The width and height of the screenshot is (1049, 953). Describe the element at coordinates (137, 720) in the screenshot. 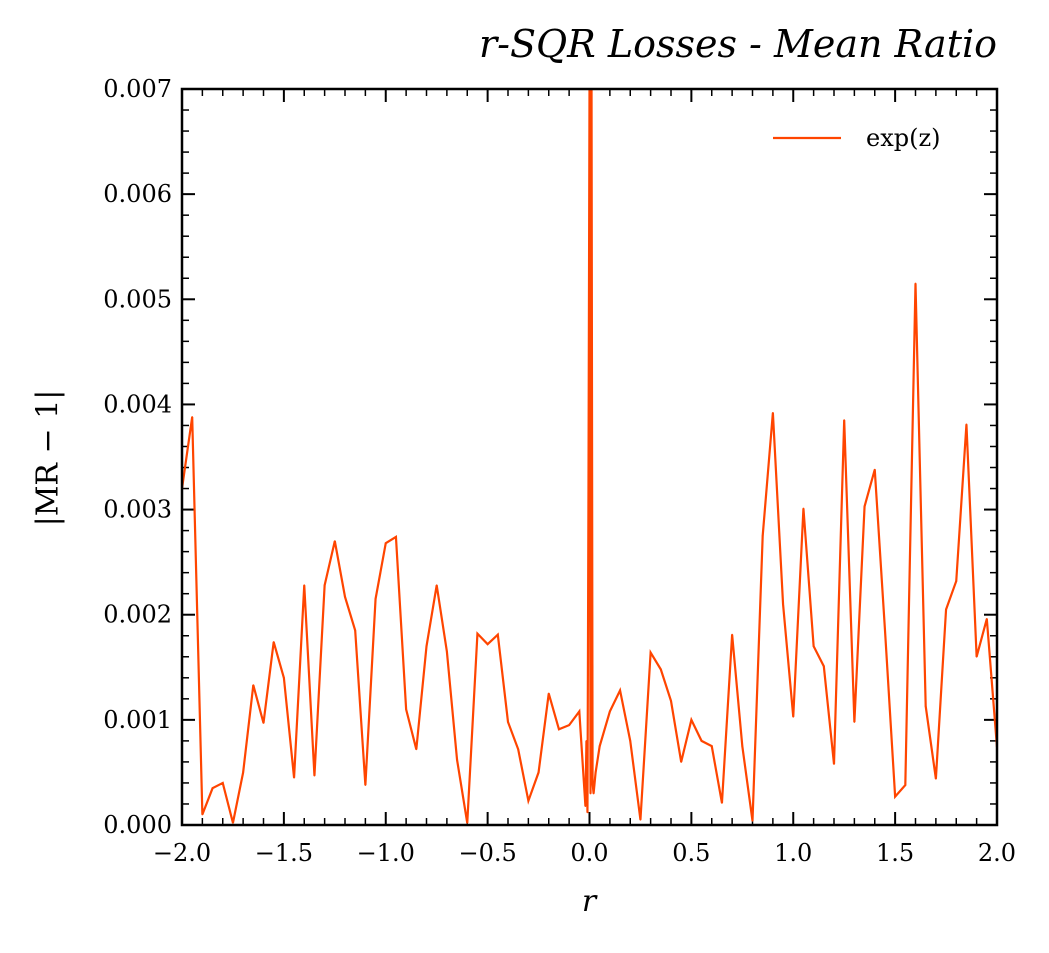

I see `y-tick-label: 0.001` at that location.